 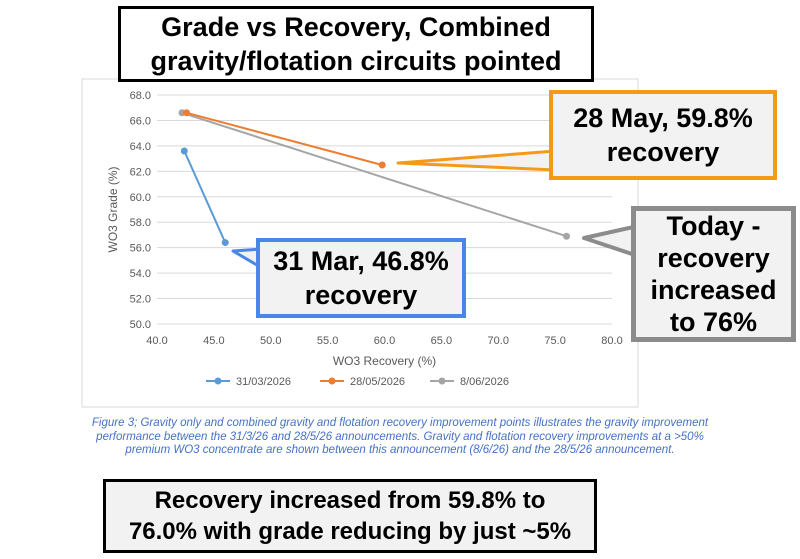 I want to click on x-axis-label: WO3 Recovery (%), so click(x=384, y=361).